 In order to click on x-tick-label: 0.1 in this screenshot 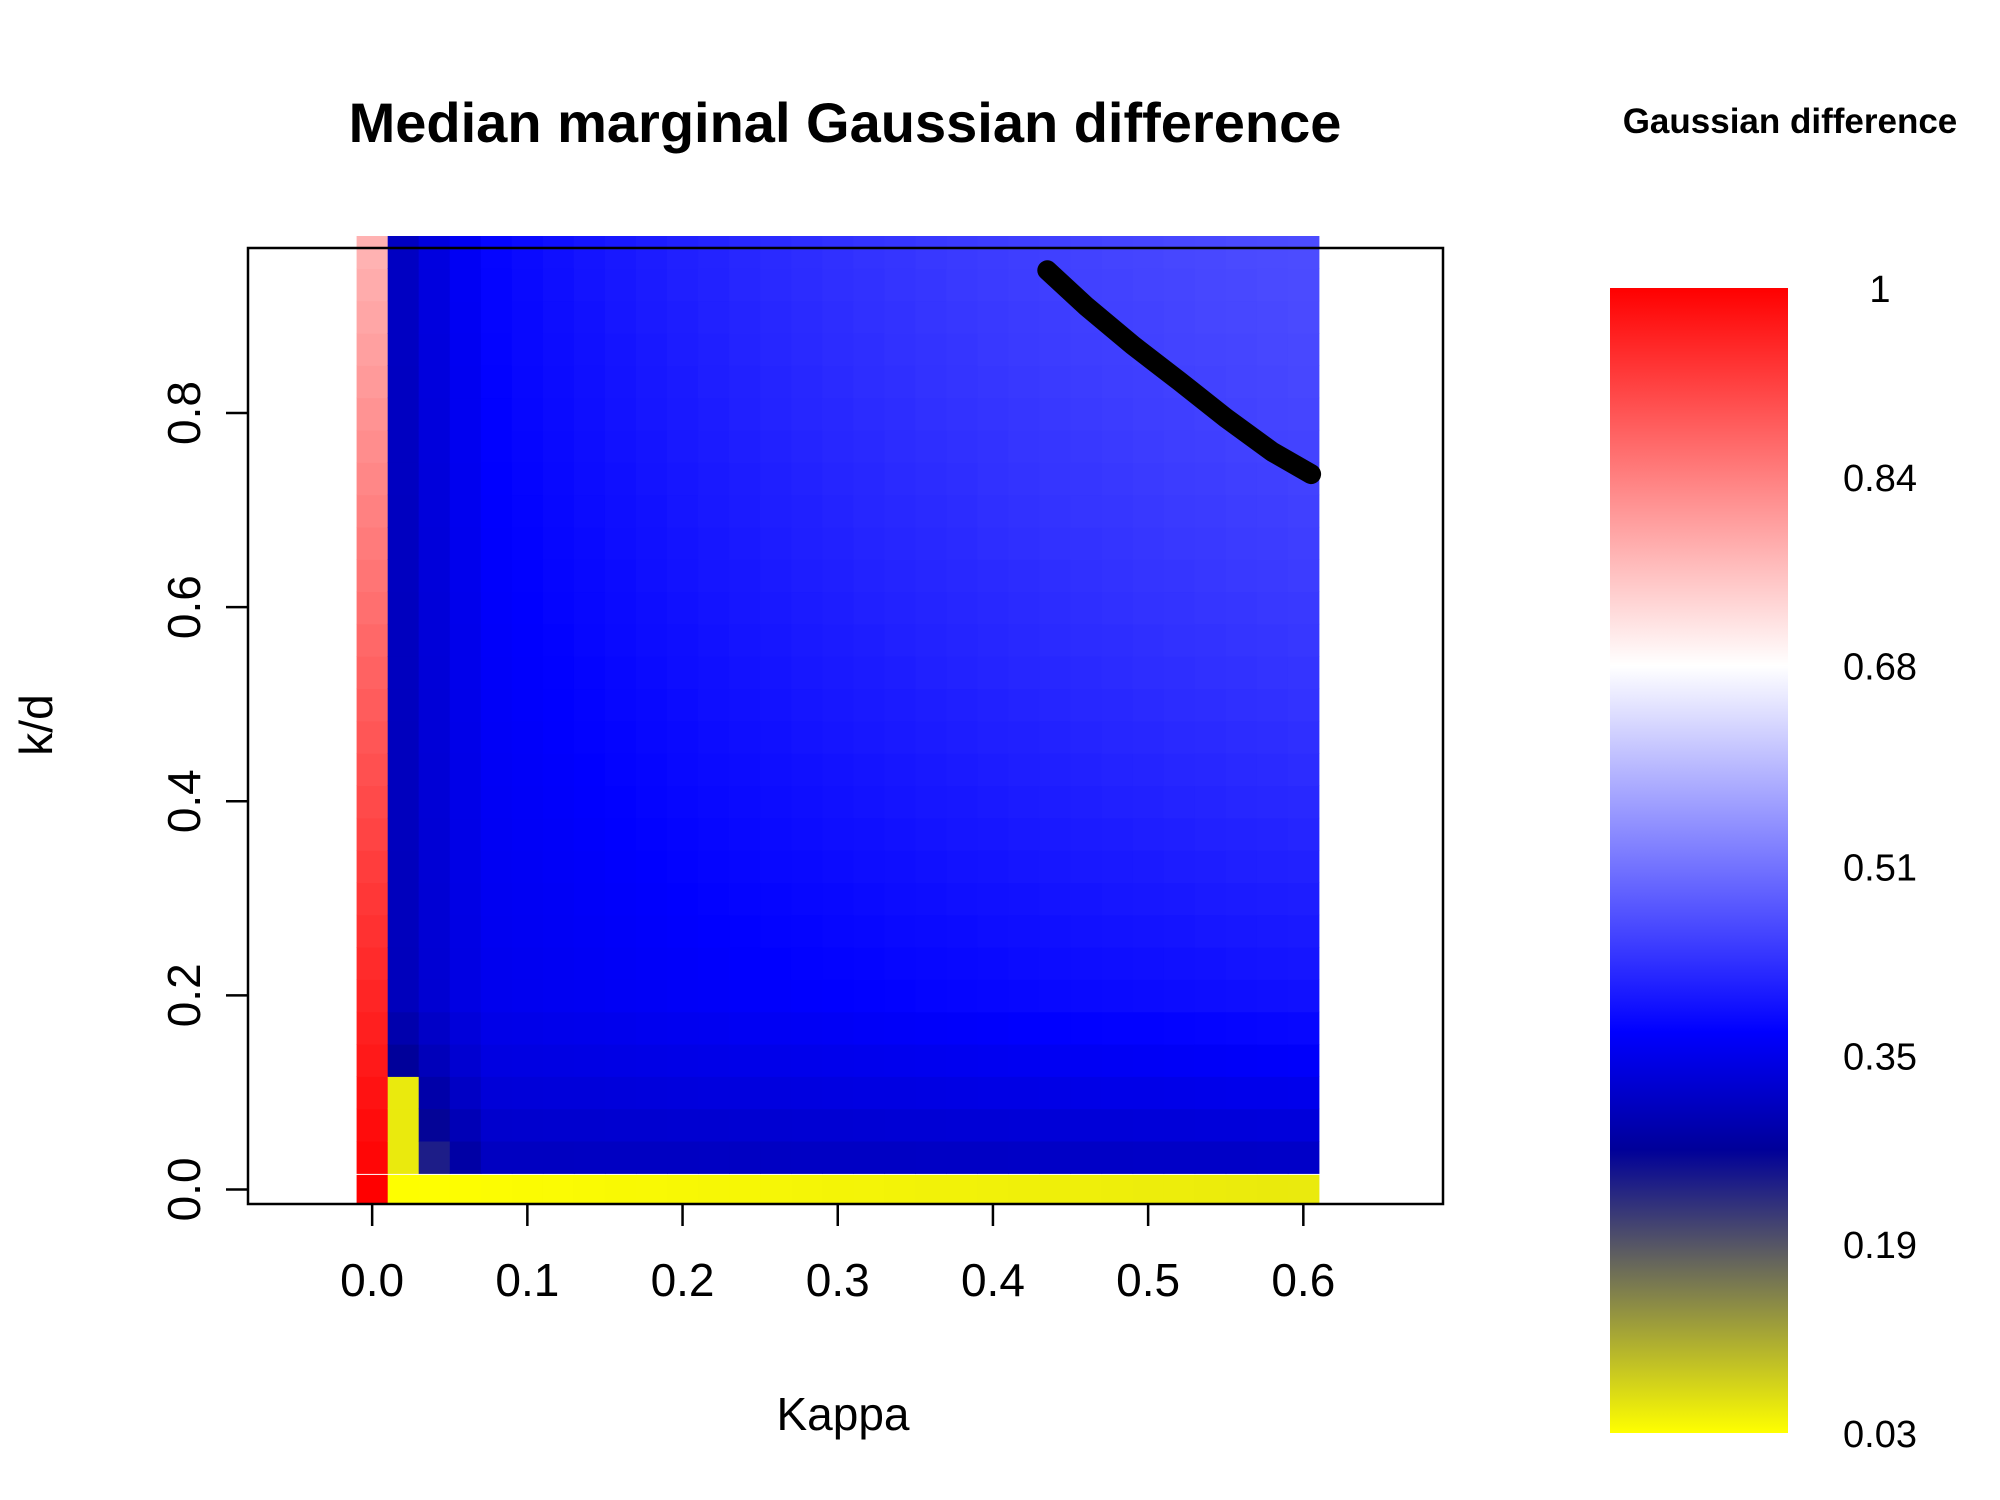, I will do `click(527, 1280)`.